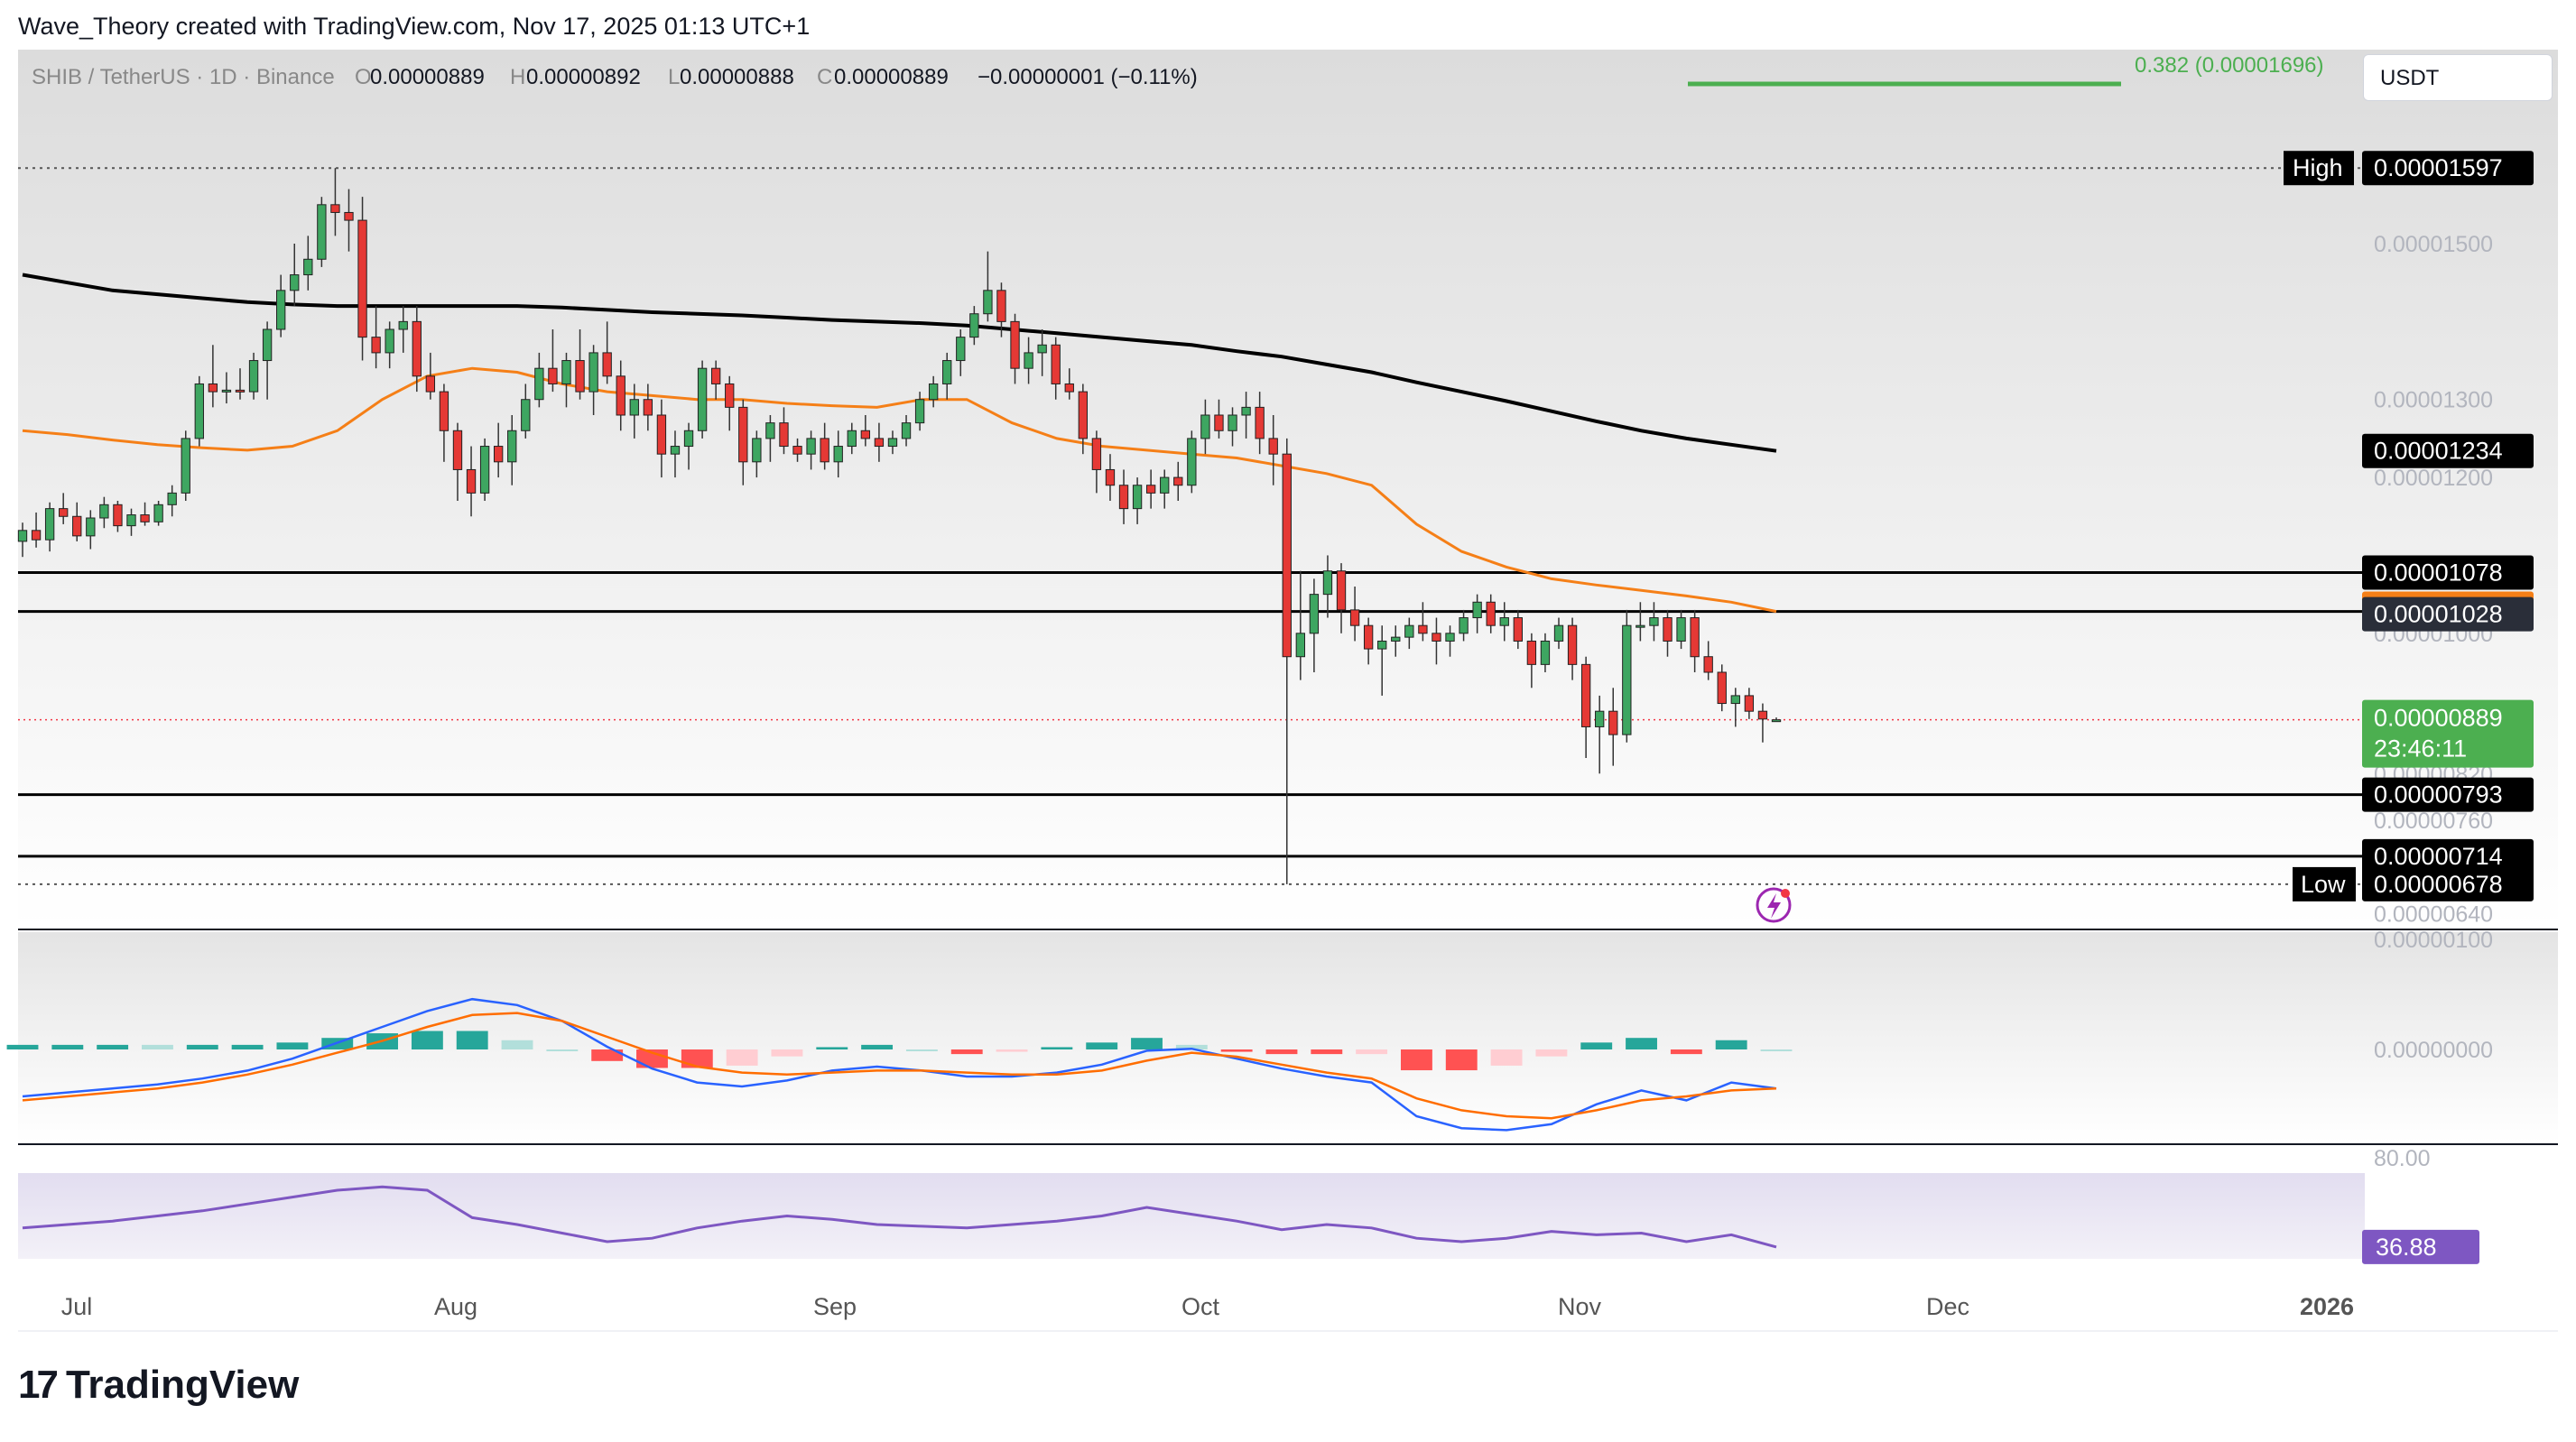 Image resolution: width=2576 pixels, height=1442 pixels. What do you see at coordinates (2448, 168) in the screenshot?
I see `high-tag-bg` at bounding box center [2448, 168].